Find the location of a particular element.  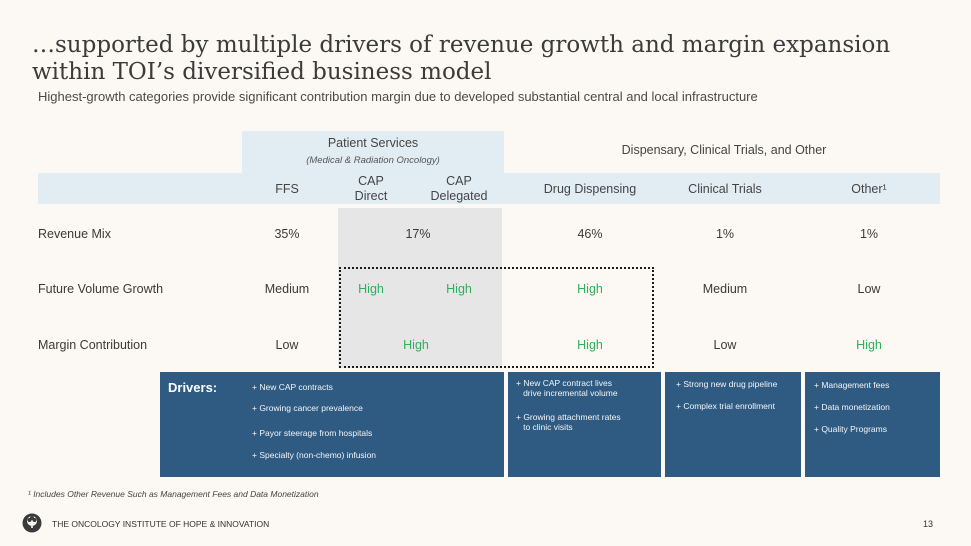

col-header-cap-direct: CAP Direct is located at coordinates (371, 188).